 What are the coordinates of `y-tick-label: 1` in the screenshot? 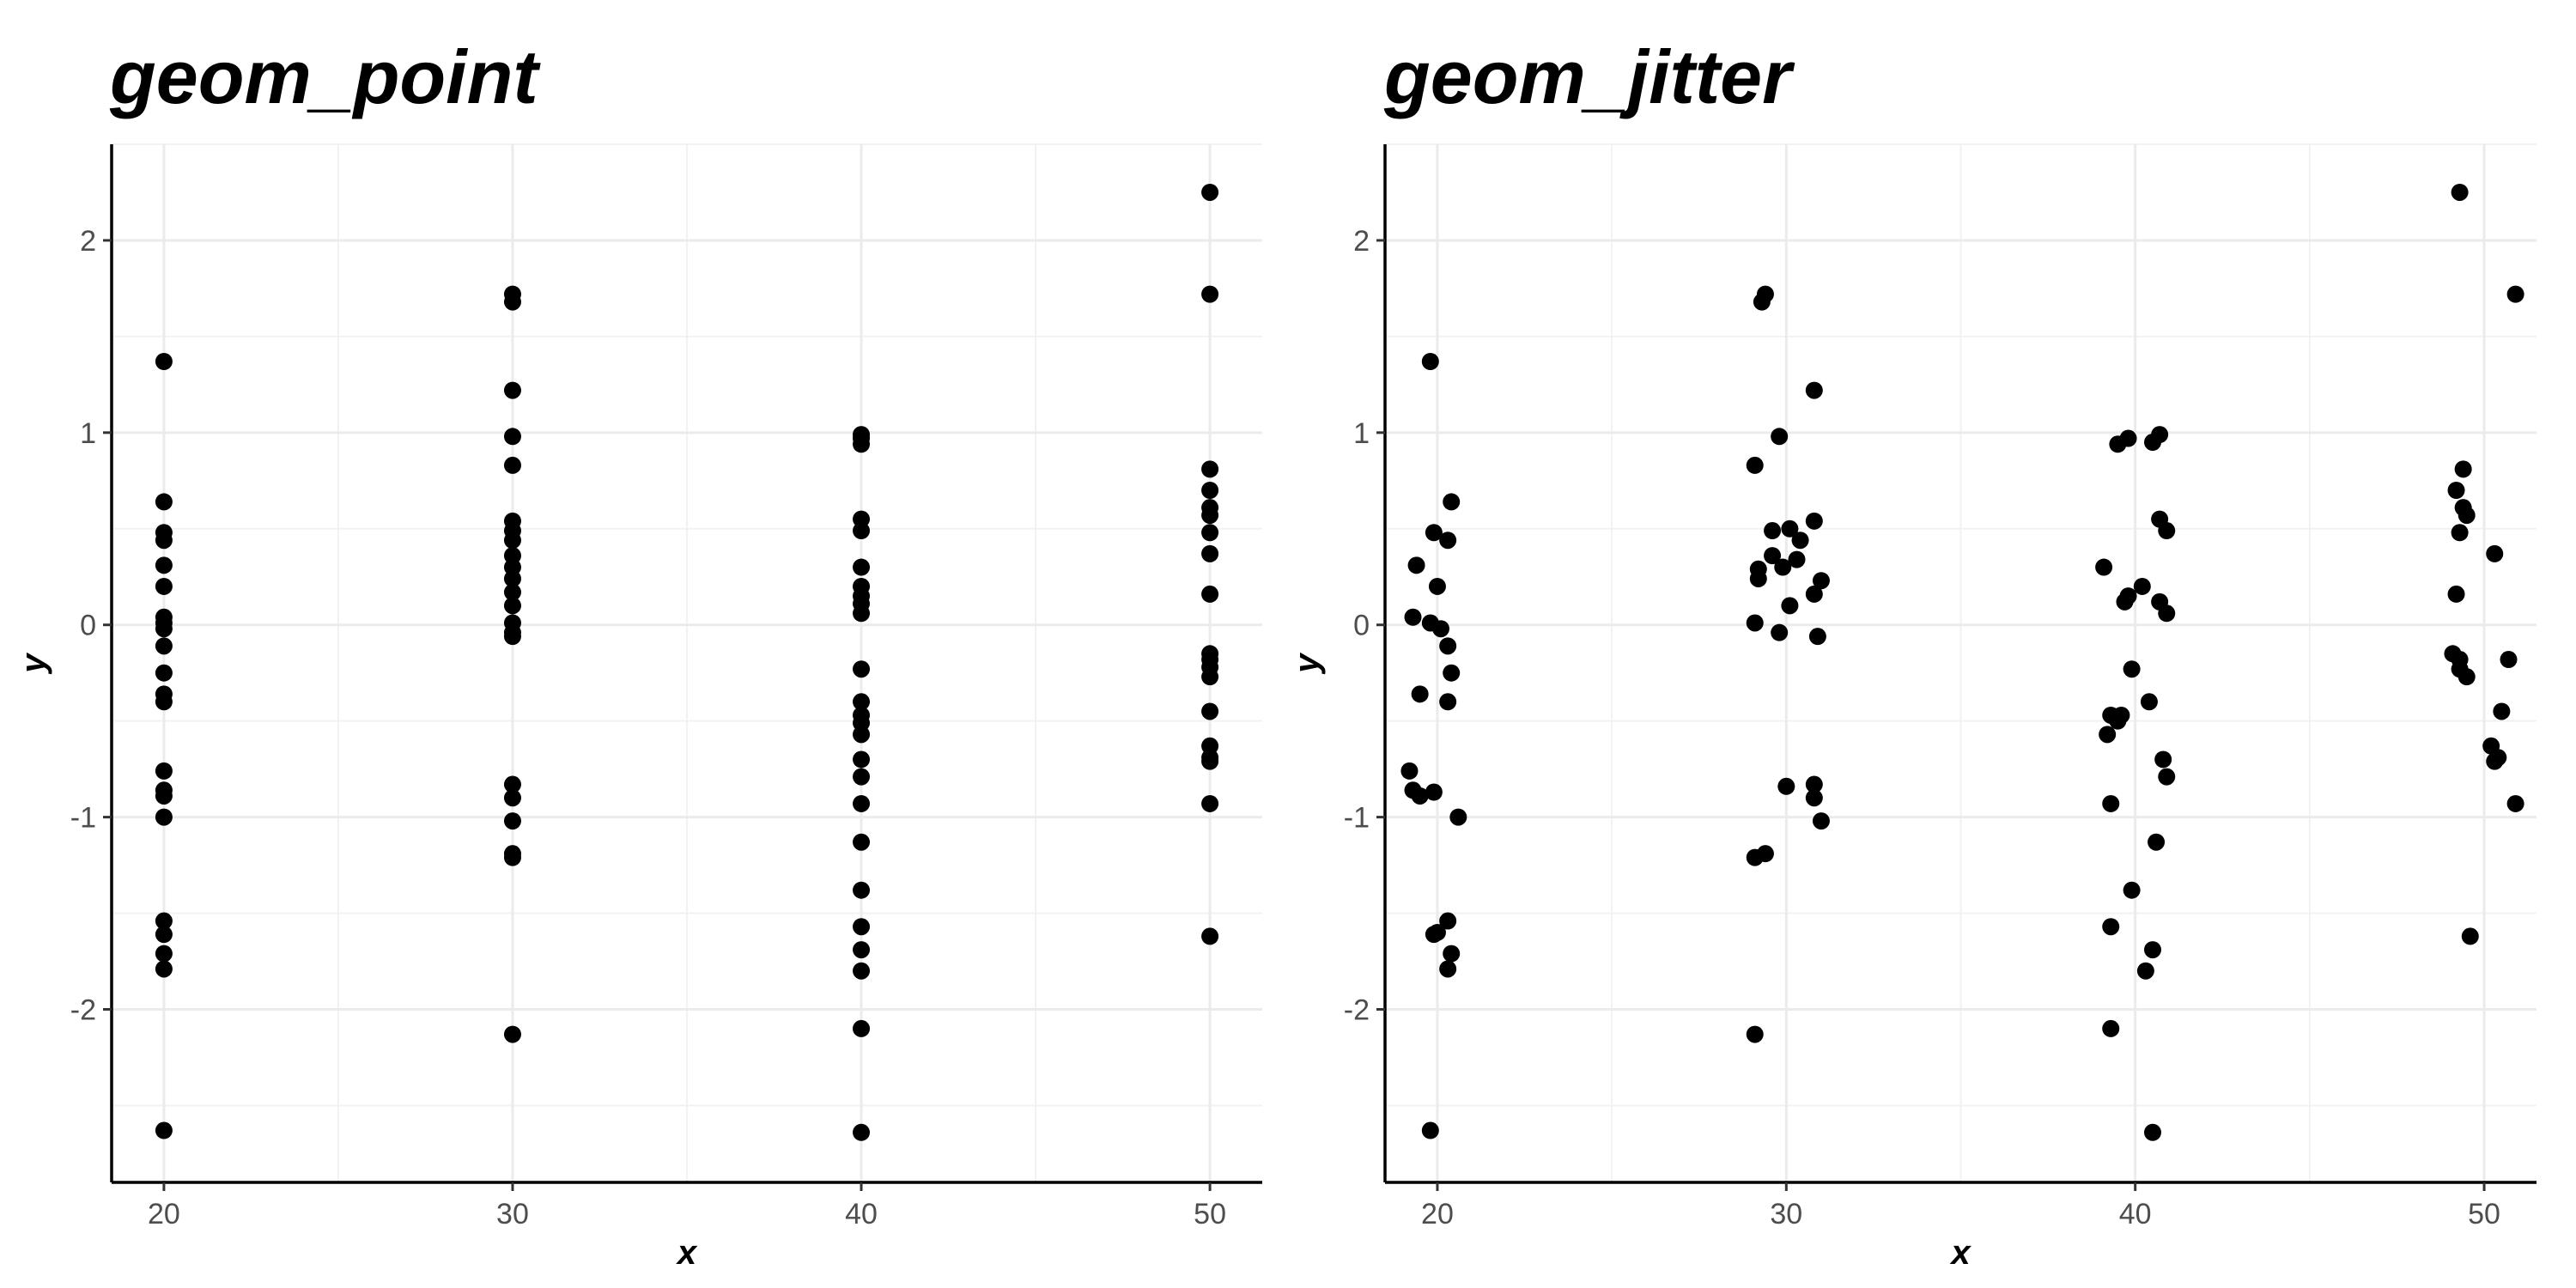 It's located at (1361, 433).